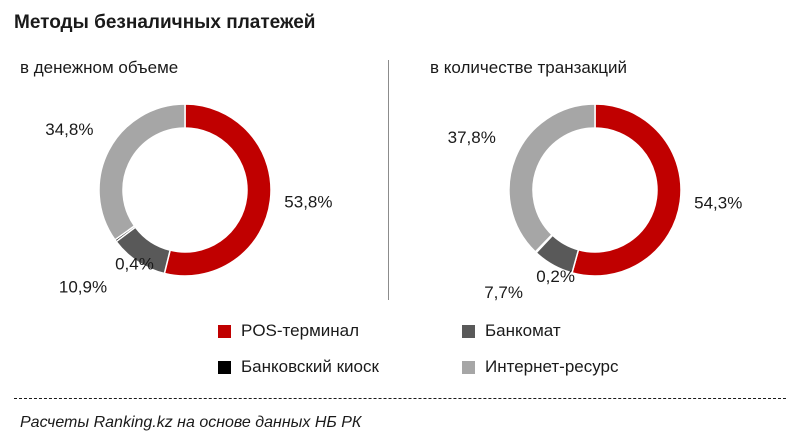 The width and height of the screenshot is (800, 446). What do you see at coordinates (503, 292) in the screenshot?
I see `data-label-atm: 7,7%` at bounding box center [503, 292].